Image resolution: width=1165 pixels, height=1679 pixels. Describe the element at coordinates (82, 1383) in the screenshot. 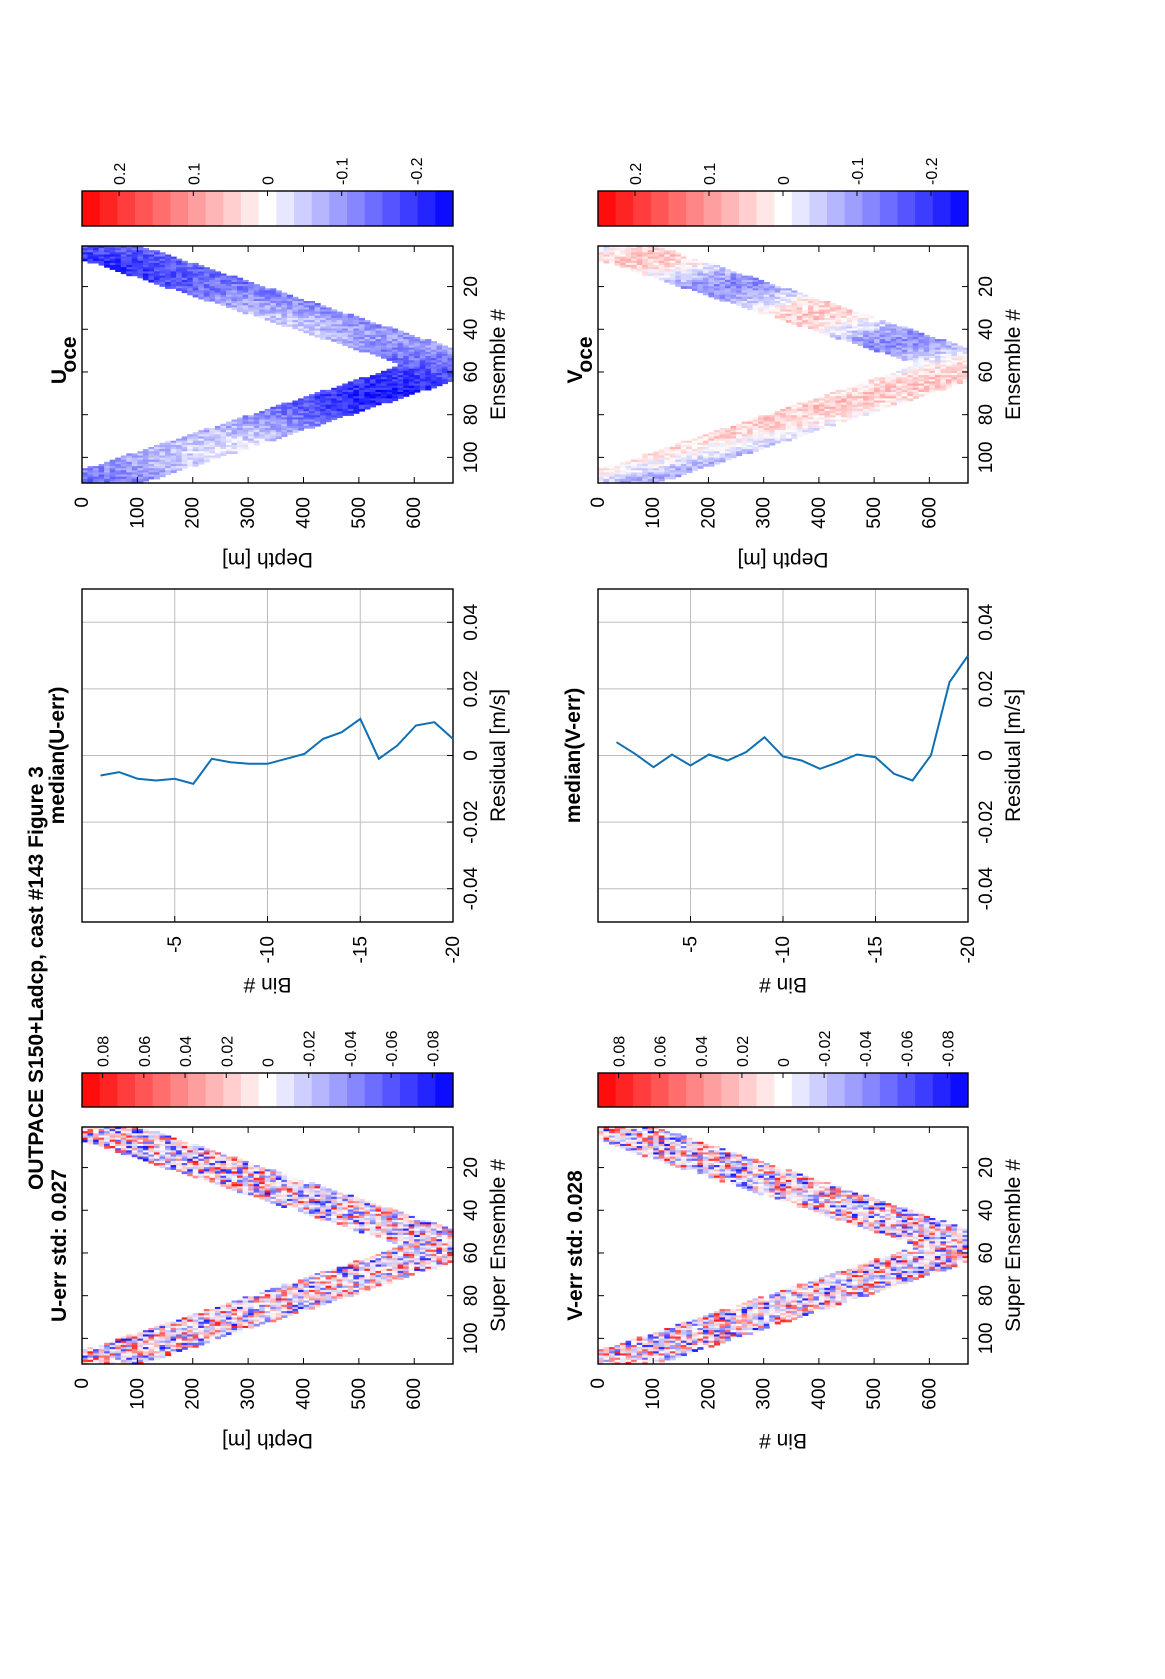

I see `y-tick-label: 0` at that location.